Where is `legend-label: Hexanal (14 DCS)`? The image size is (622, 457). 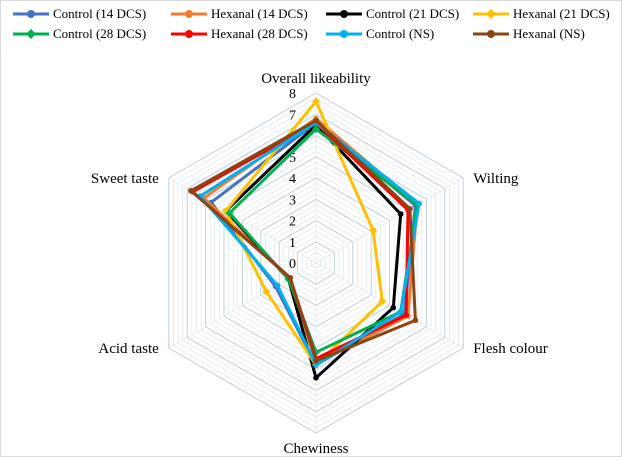 legend-label: Hexanal (14 DCS) is located at coordinates (259, 13).